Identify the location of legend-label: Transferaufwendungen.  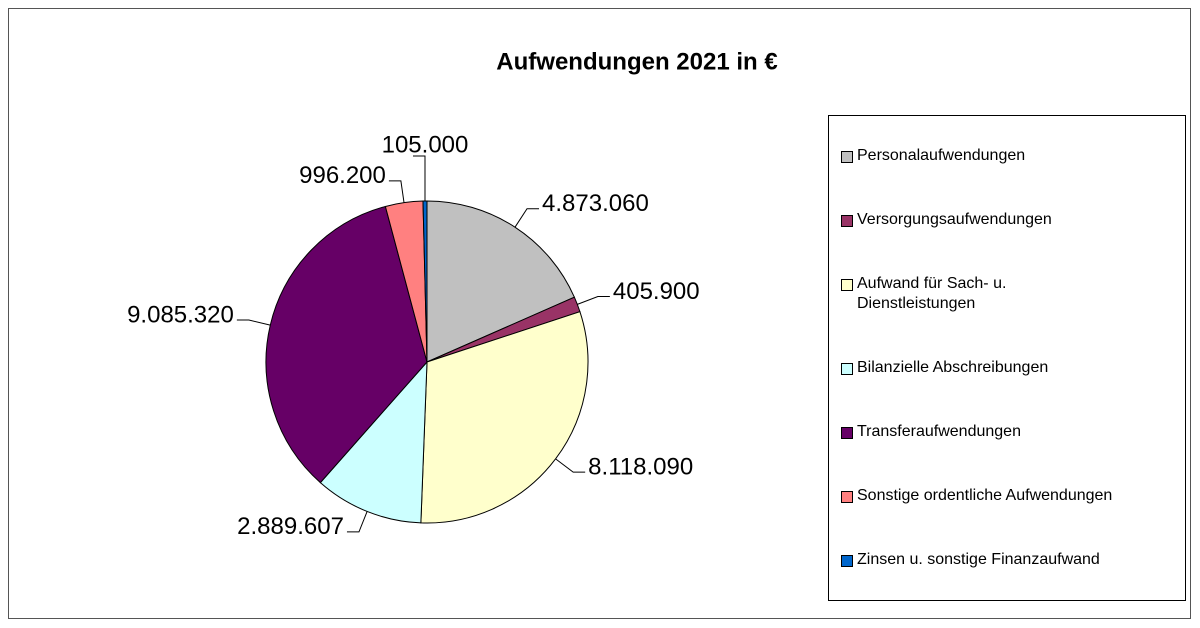
(939, 431).